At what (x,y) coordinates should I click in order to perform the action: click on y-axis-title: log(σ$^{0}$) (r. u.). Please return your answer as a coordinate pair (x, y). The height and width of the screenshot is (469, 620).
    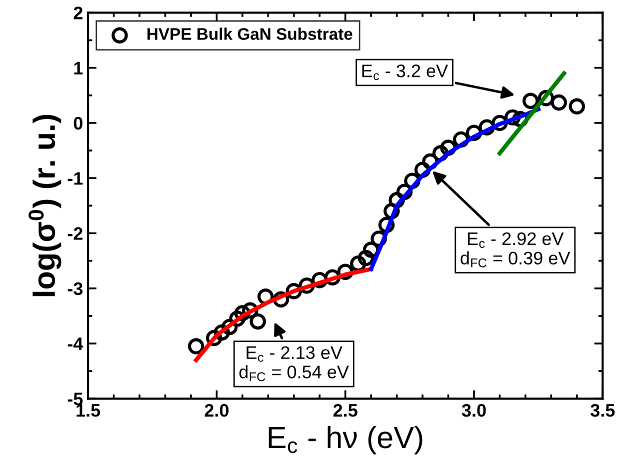
    Looking at the image, I should click on (45, 205).